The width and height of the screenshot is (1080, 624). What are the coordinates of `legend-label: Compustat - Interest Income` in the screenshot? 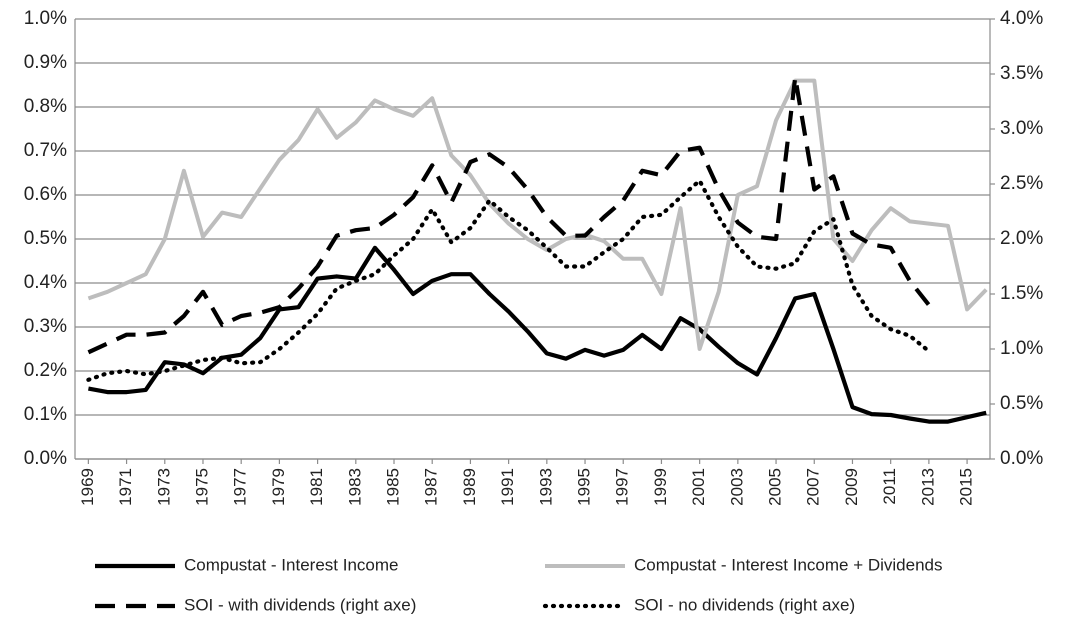 It's located at (291, 564).